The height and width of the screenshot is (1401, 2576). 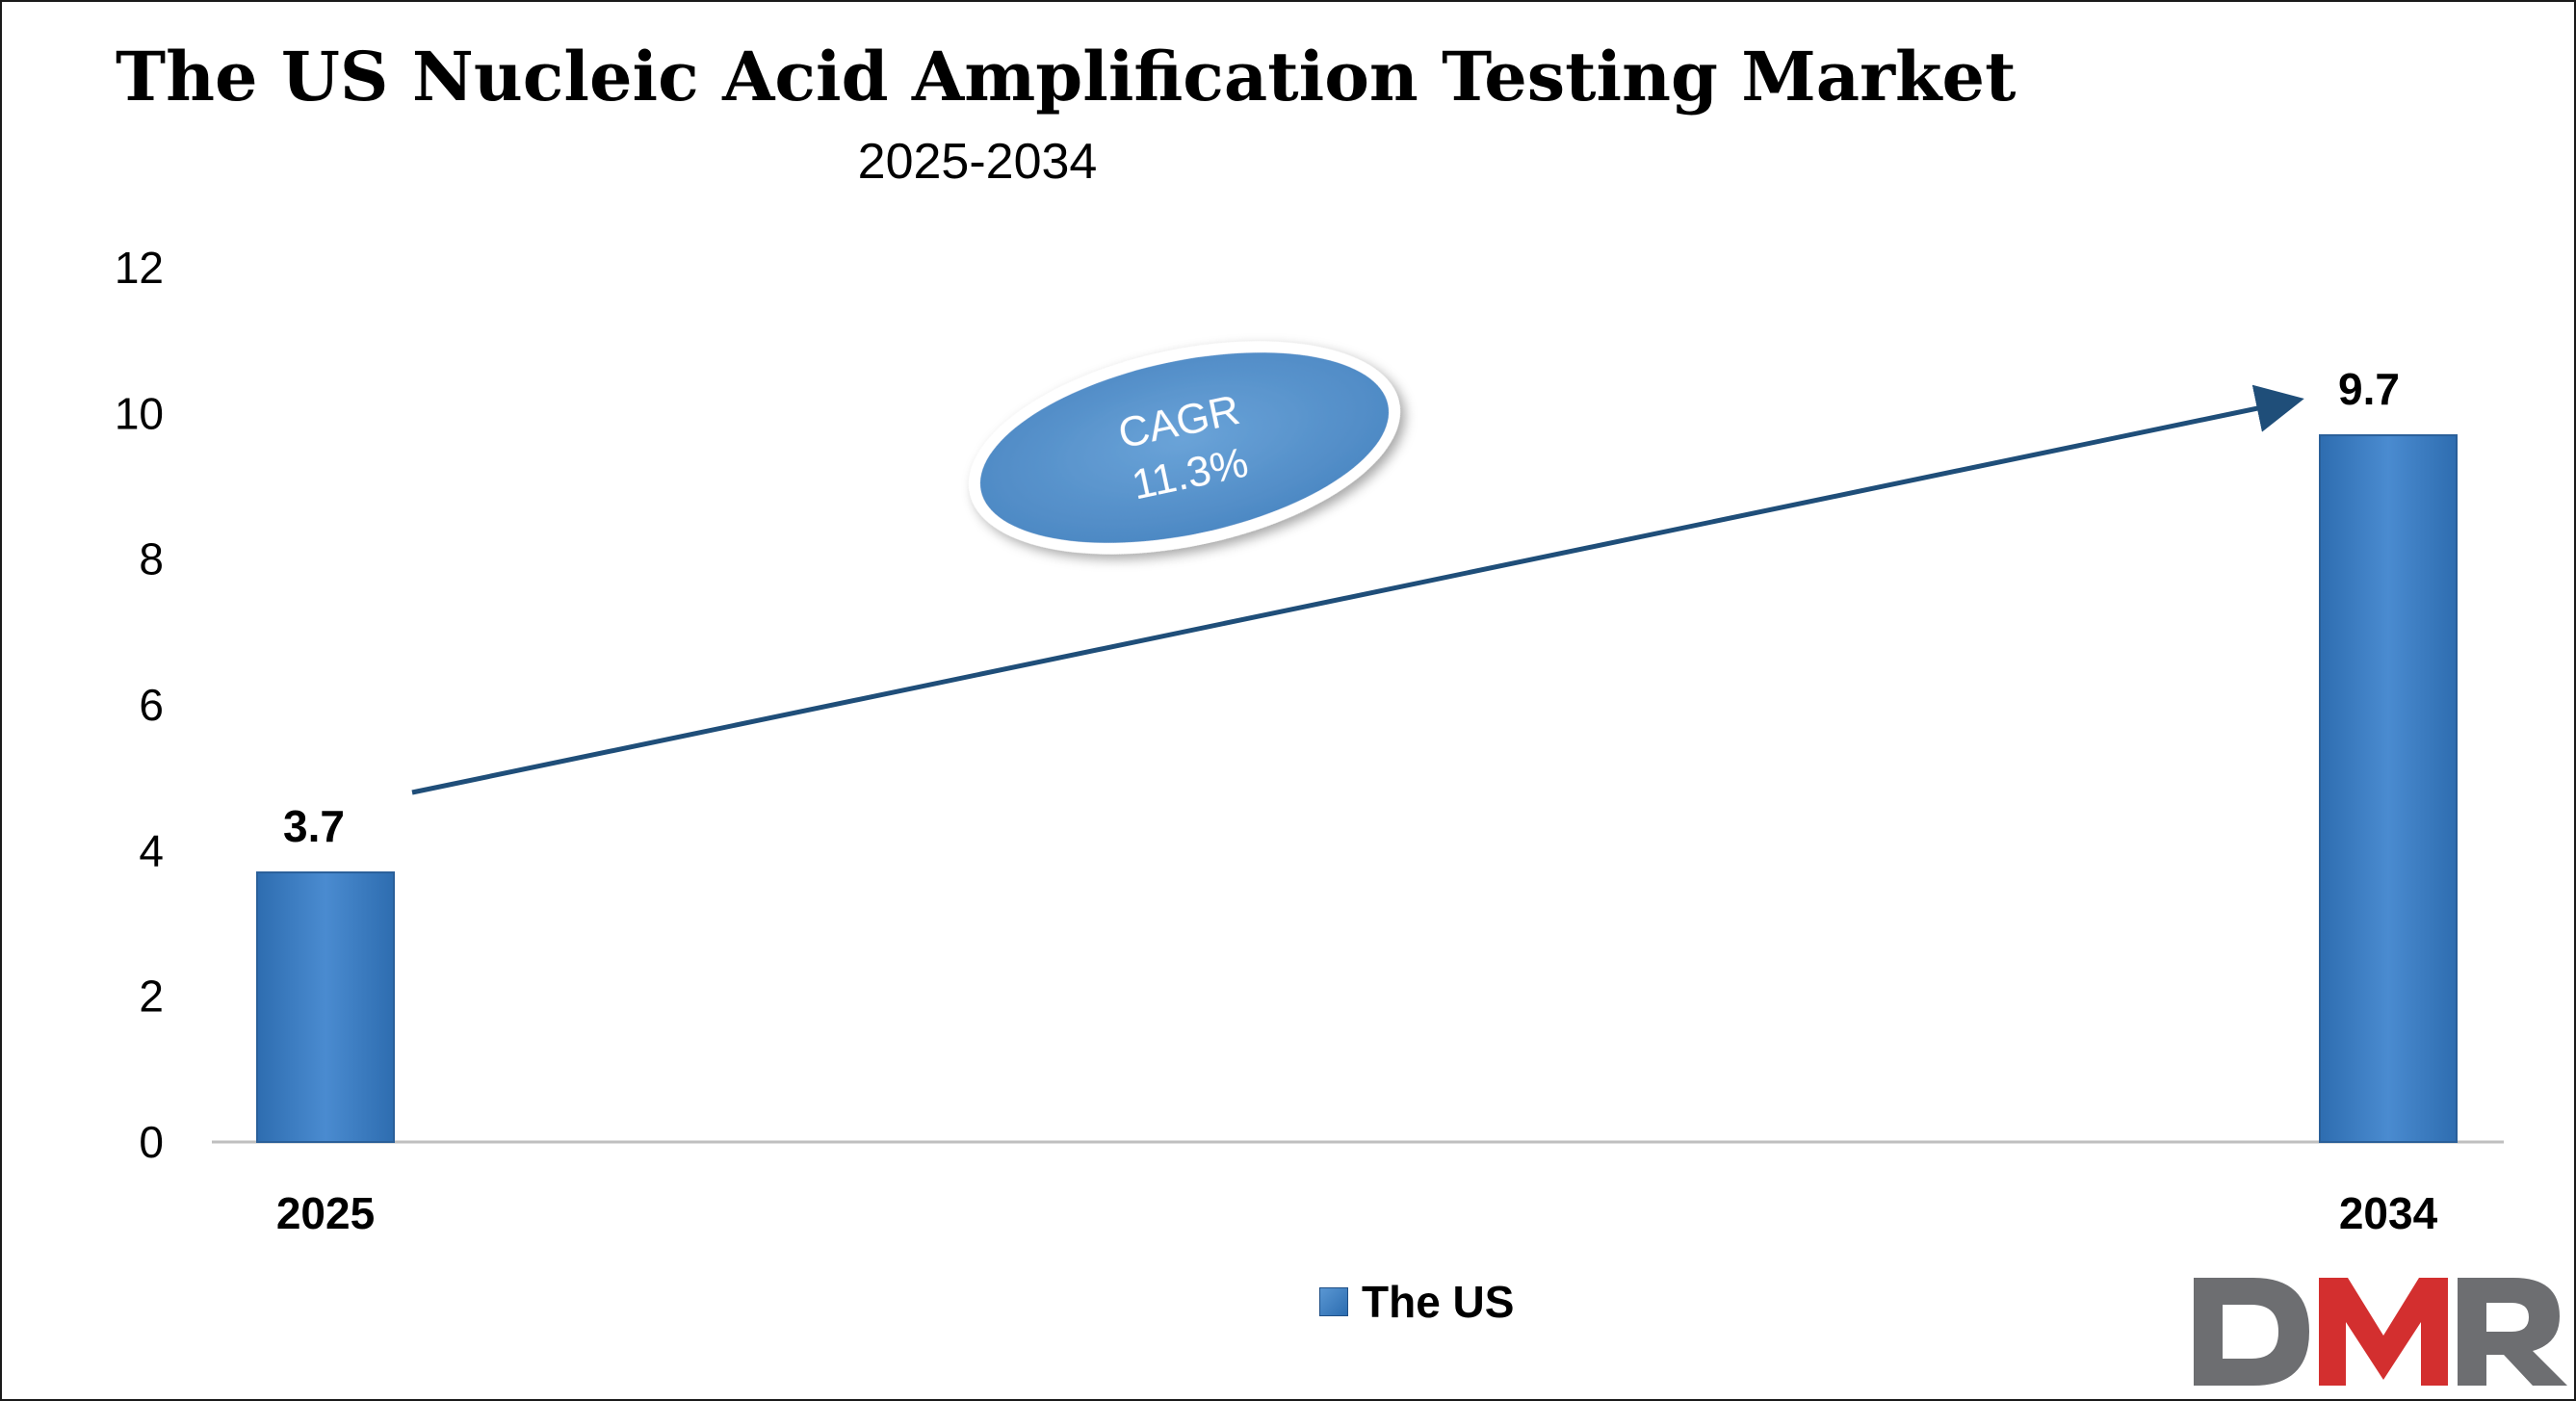 What do you see at coordinates (314, 826) in the screenshot?
I see `data-label: 3.7` at bounding box center [314, 826].